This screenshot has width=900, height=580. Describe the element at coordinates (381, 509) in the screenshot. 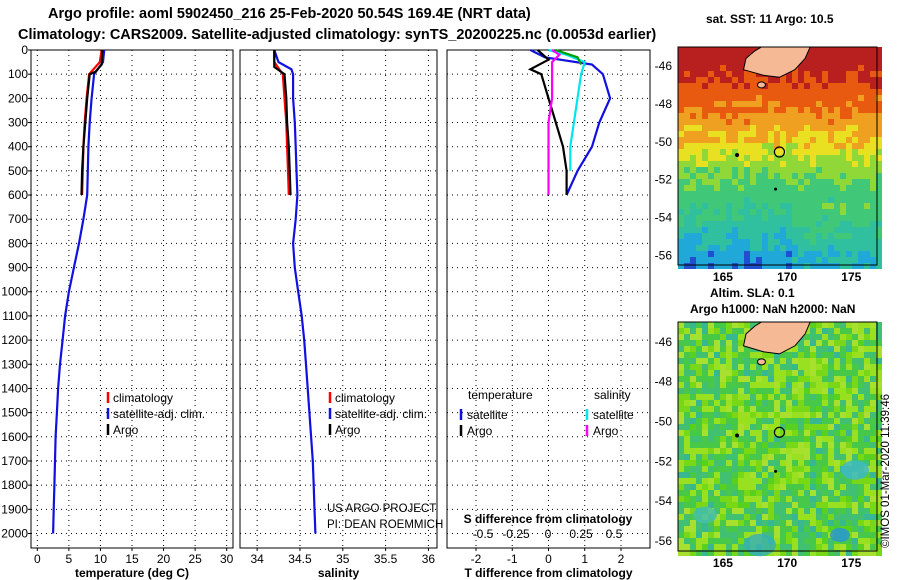

I see `project-annotation: US ARGO PROJECT` at that location.